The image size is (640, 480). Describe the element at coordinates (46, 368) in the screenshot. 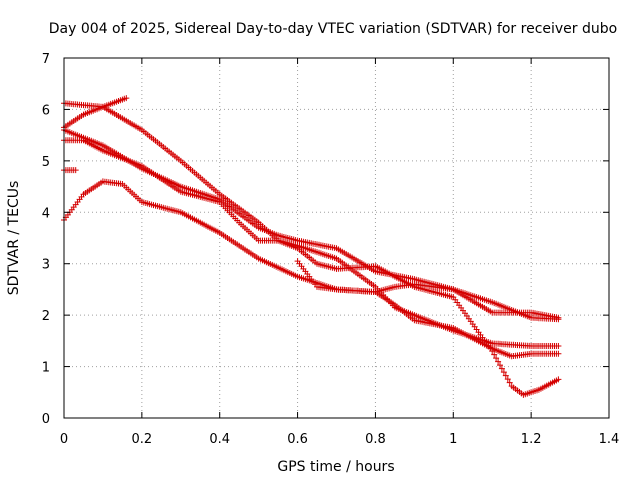

I see `y-tick-label: 1` at that location.